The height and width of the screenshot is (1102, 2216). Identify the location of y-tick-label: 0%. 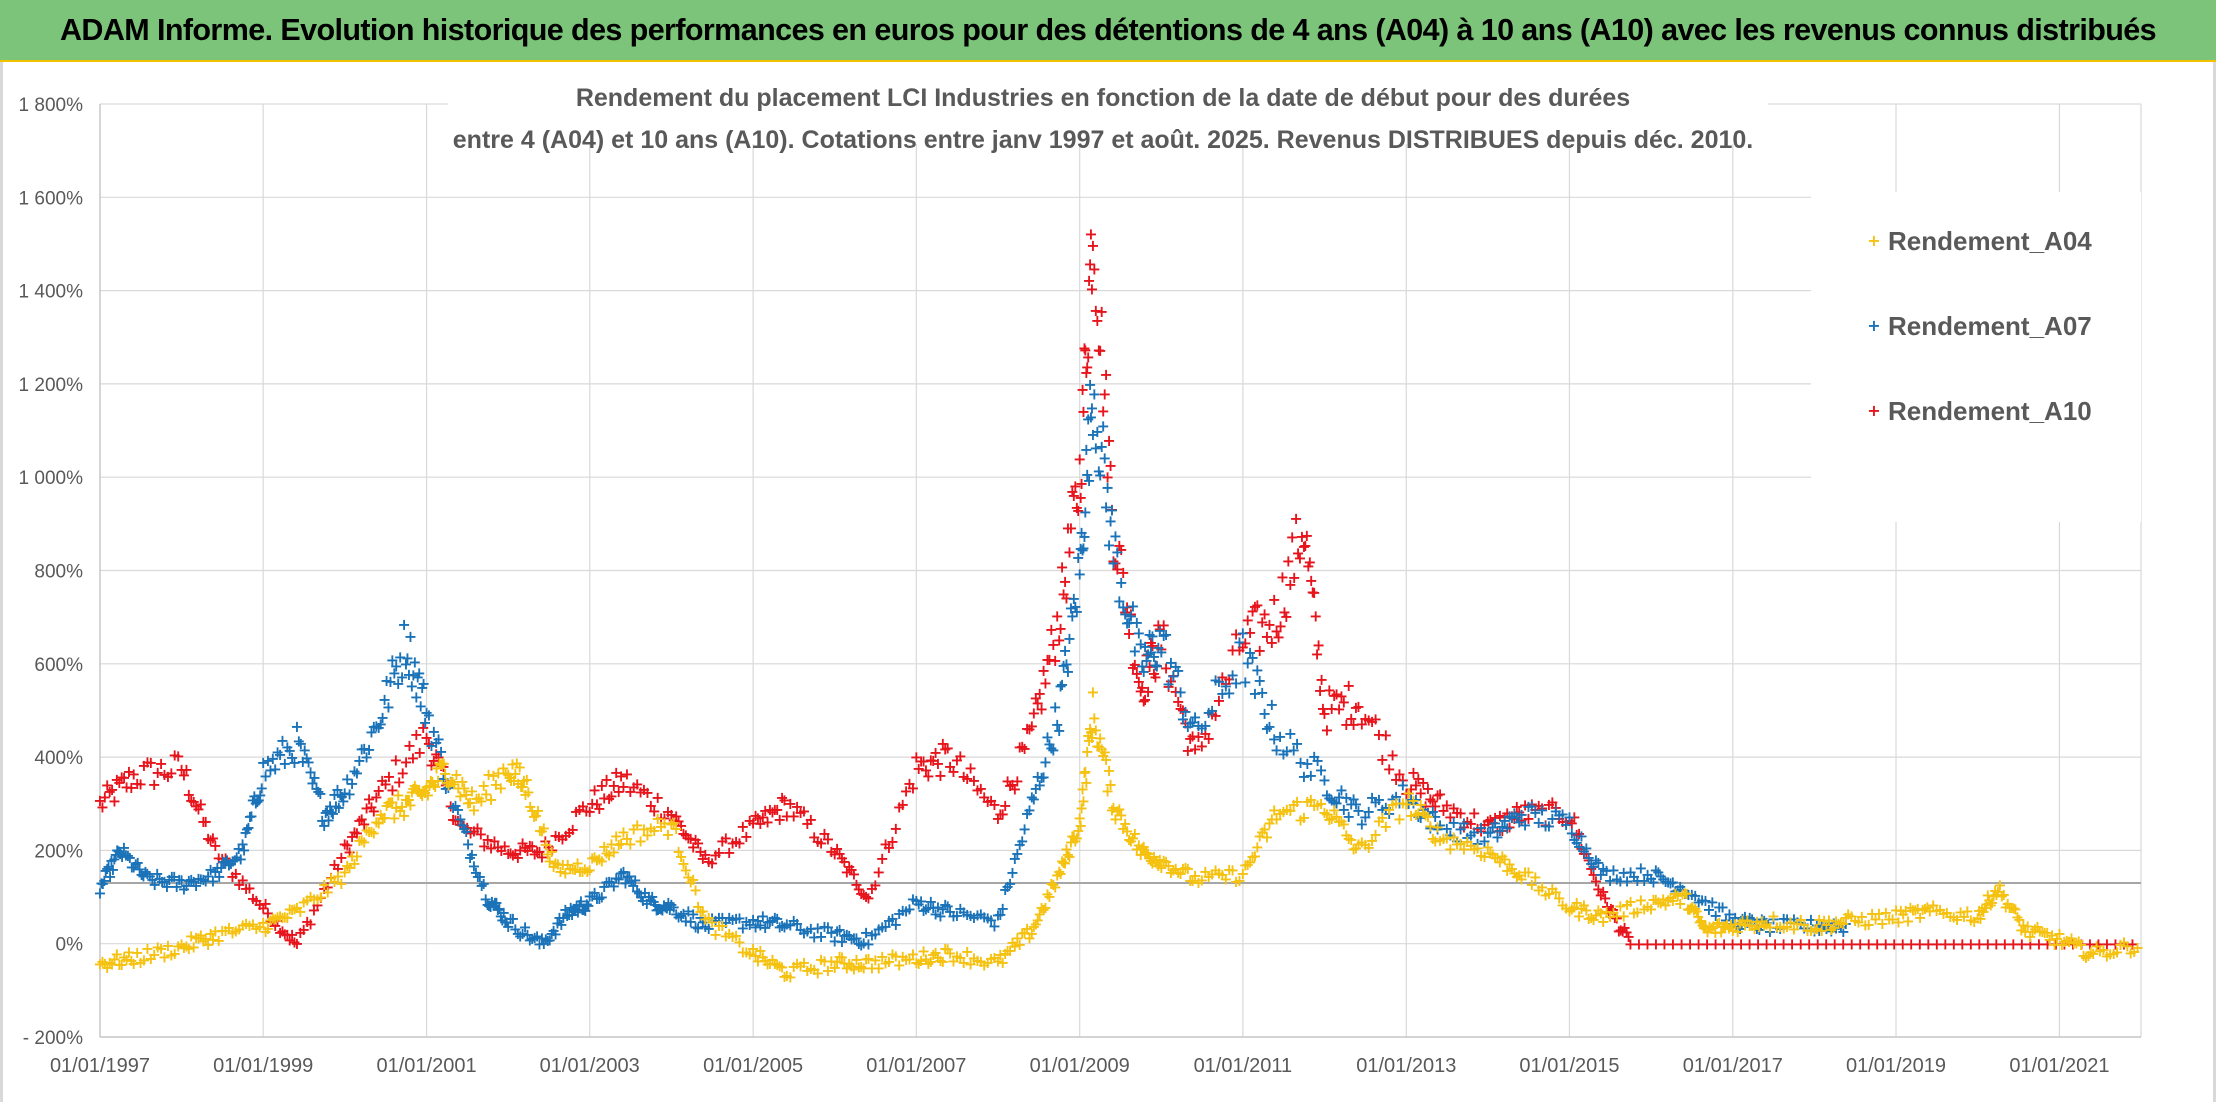
(70, 945).